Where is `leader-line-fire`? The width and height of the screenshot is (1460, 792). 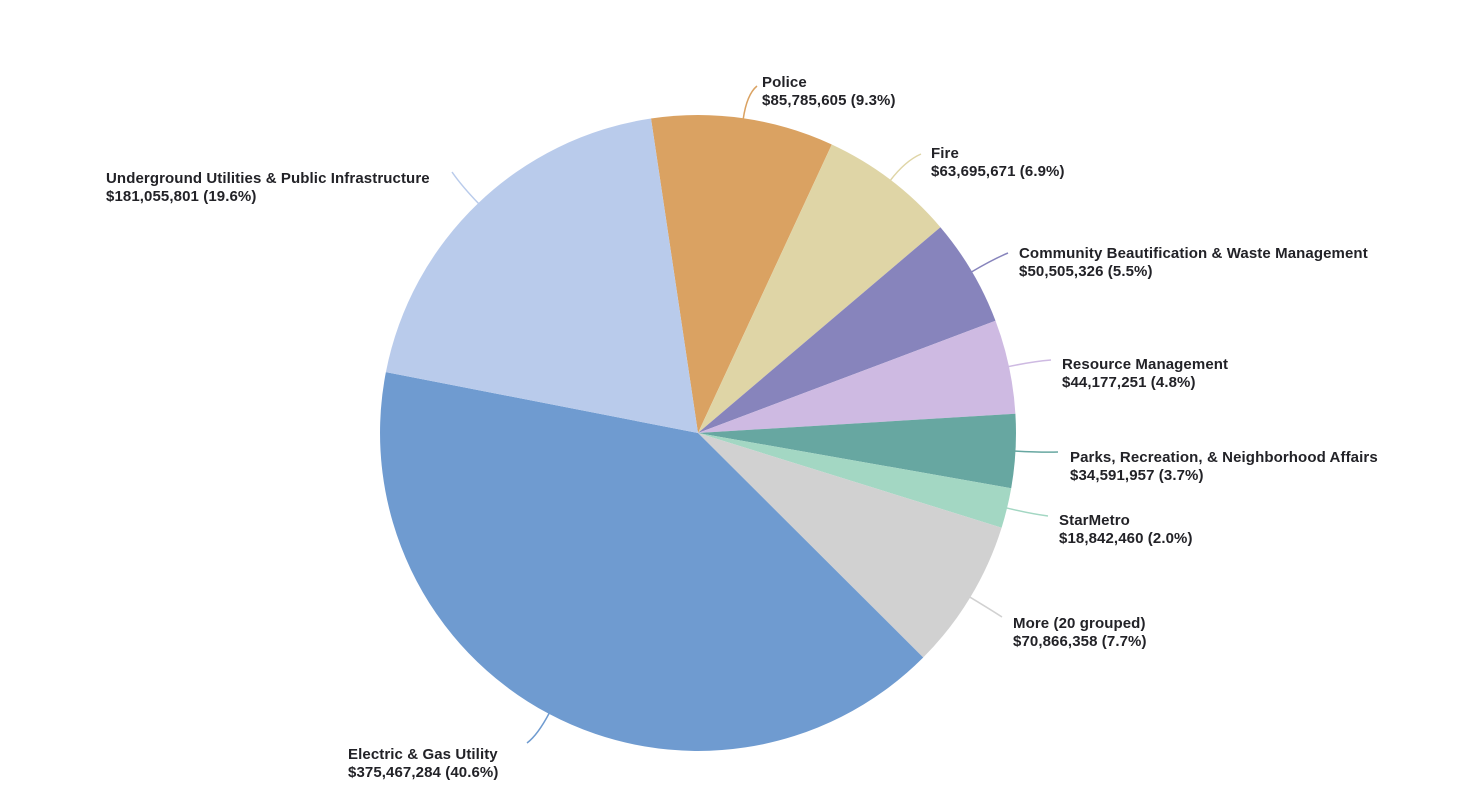 leader-line-fire is located at coordinates (905, 167).